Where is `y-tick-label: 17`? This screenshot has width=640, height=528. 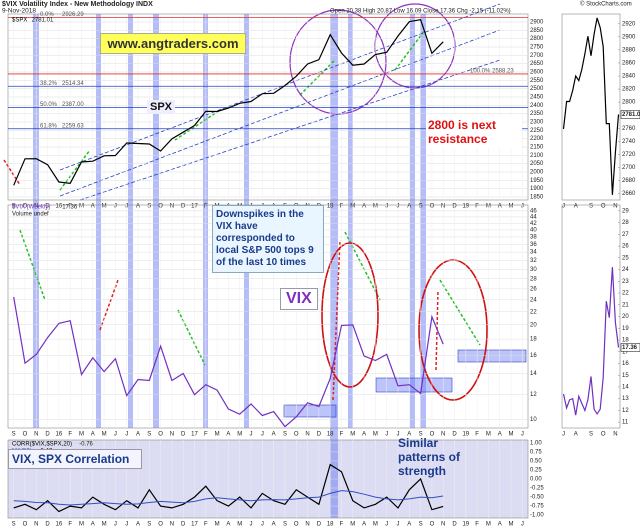 y-tick-label: 17 is located at coordinates (625, 352).